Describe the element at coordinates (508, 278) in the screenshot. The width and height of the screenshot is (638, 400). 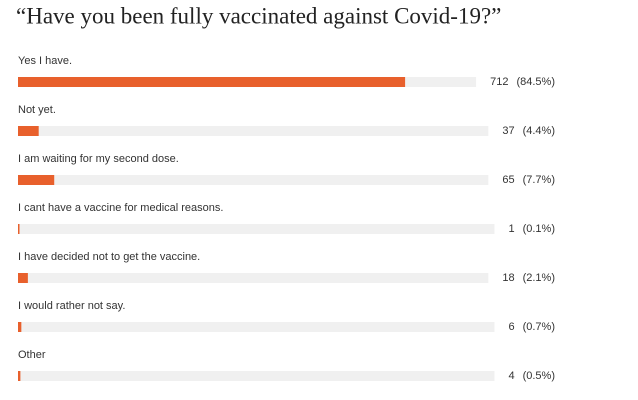
I see `count-label: 18` at that location.